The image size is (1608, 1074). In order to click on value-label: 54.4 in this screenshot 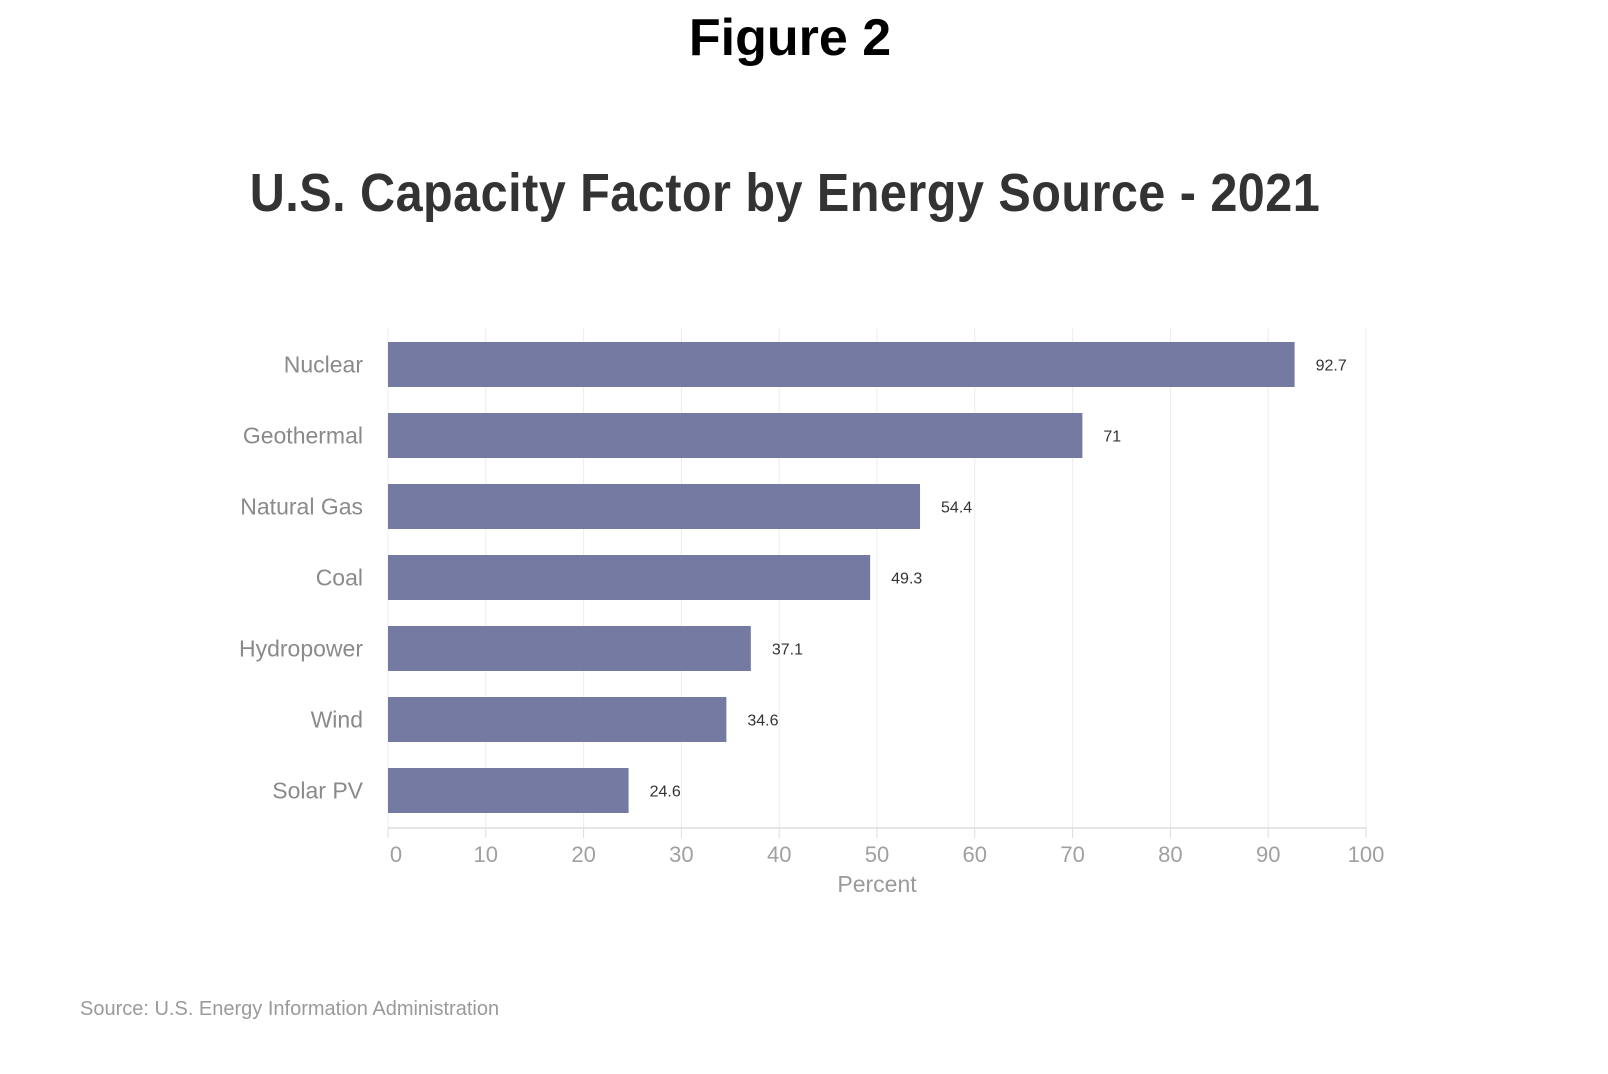, I will do `click(956, 508)`.